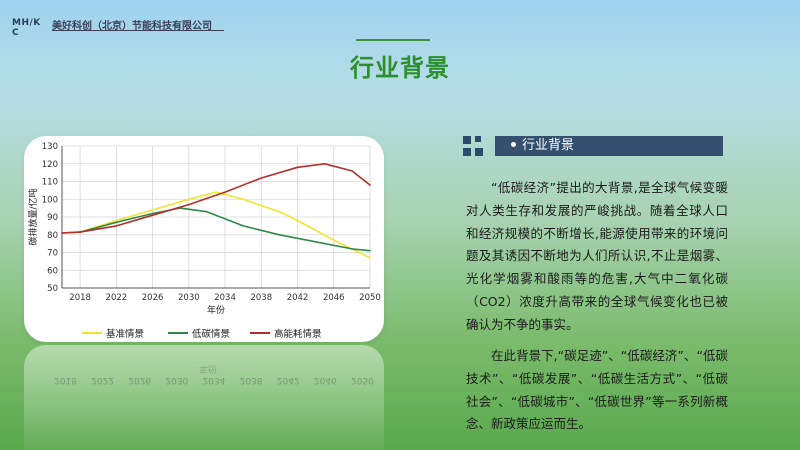  Describe the element at coordinates (393, 40) in the screenshot. I see `title-accent-line` at that location.